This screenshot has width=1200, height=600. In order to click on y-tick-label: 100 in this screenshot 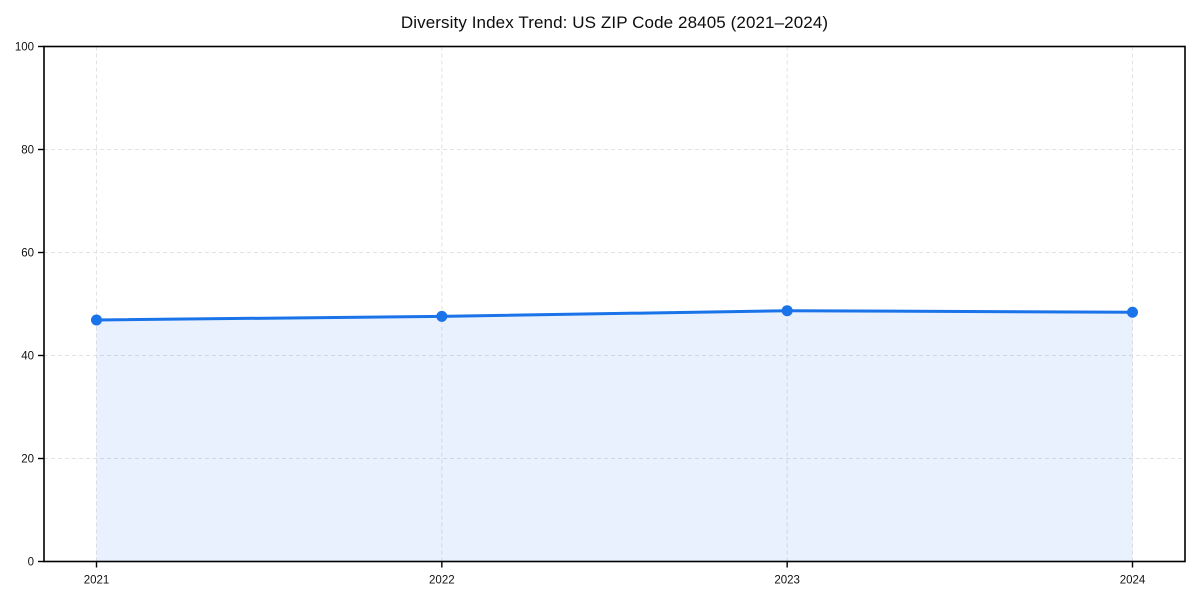, I will do `click(24, 48)`.